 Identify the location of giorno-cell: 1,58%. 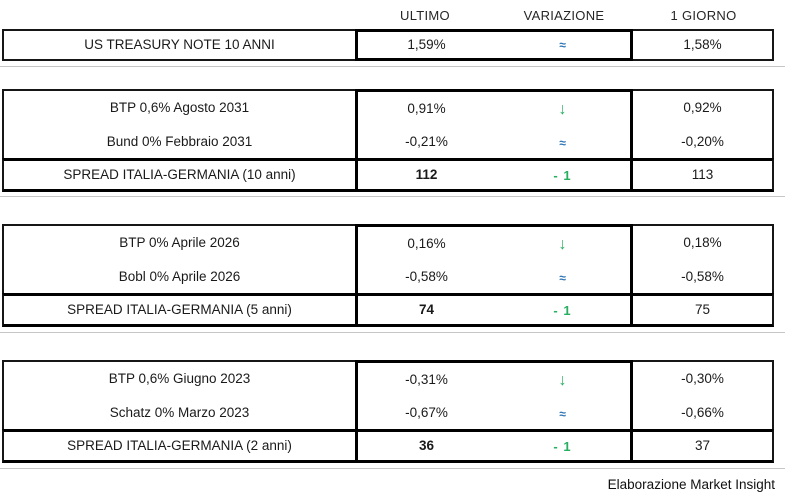
(703, 45).